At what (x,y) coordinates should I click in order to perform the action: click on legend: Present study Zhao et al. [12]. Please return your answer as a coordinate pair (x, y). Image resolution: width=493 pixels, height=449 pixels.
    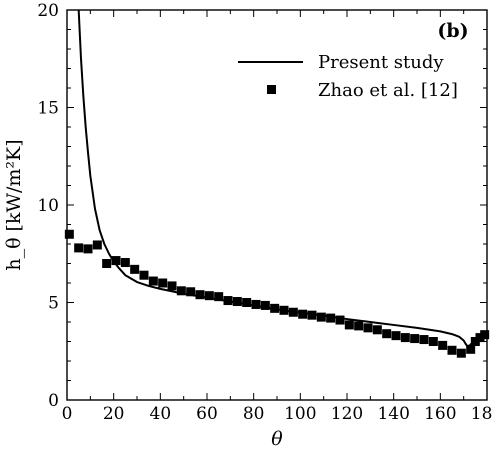
    Looking at the image, I should click on (348, 76).